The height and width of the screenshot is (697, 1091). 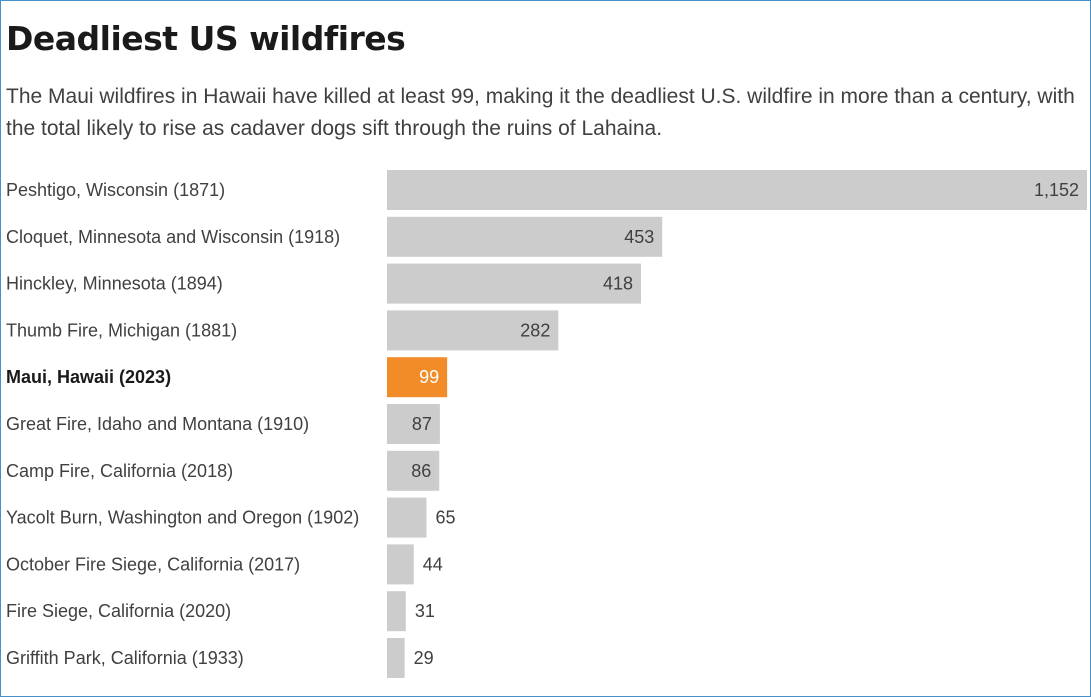 I want to click on value-label: 86, so click(x=421, y=471).